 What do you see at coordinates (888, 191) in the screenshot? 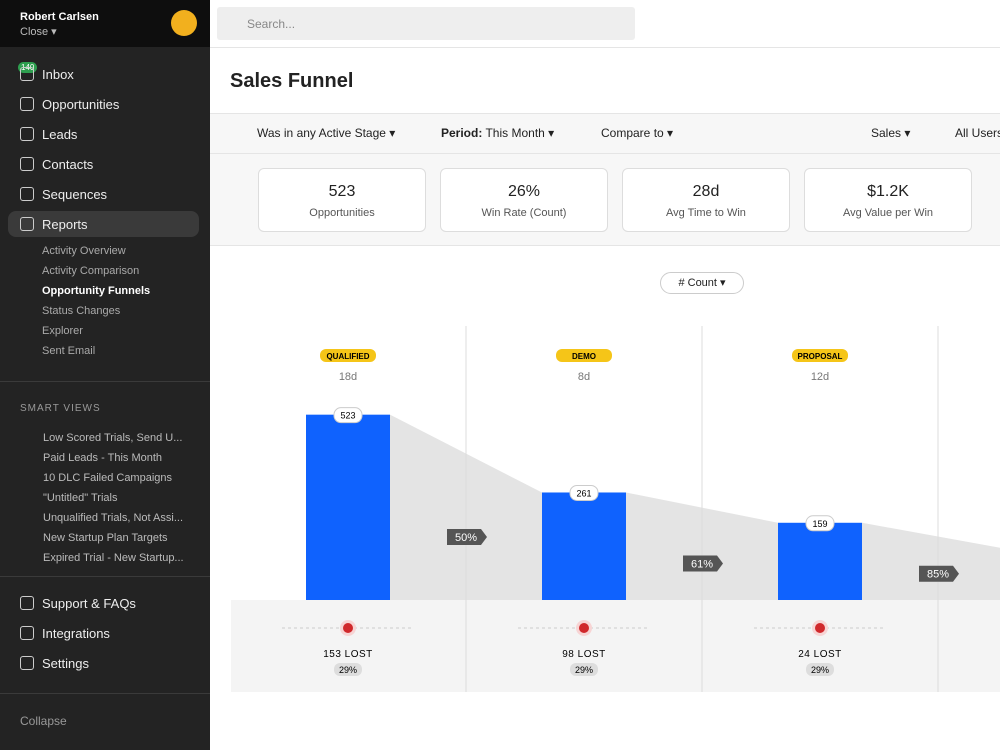
I see `stat-value: $1.2K` at bounding box center [888, 191].